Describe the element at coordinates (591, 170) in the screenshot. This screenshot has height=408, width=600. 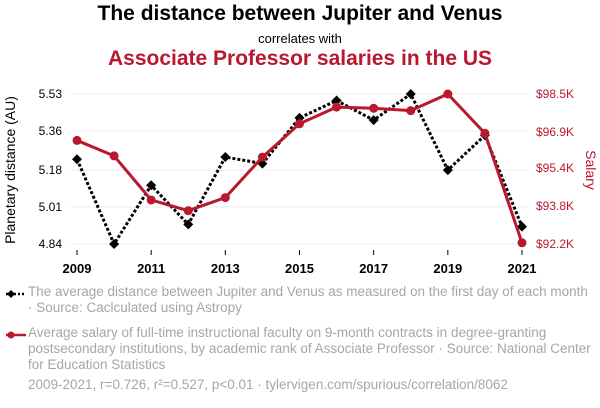
I see `right-axis-label: Salary` at that location.